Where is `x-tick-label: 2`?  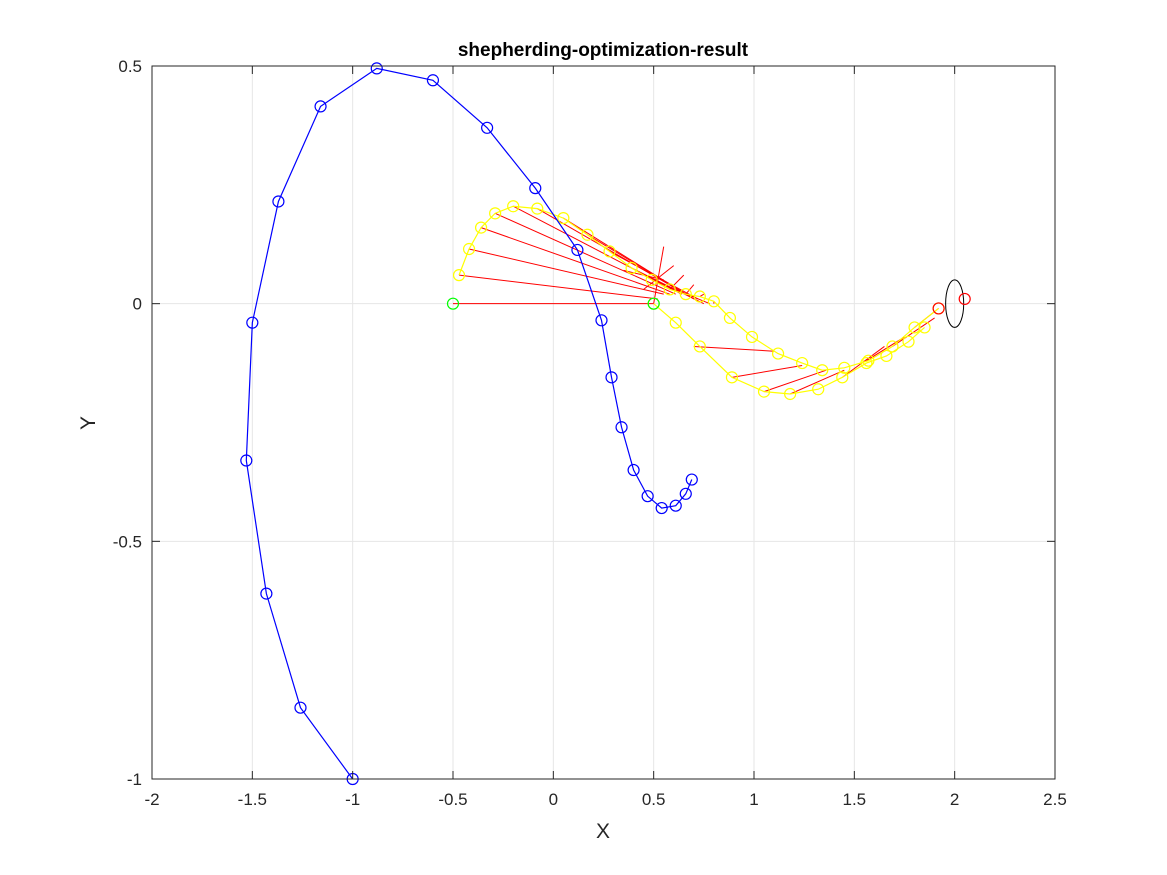 x-tick-label: 2 is located at coordinates (954, 799).